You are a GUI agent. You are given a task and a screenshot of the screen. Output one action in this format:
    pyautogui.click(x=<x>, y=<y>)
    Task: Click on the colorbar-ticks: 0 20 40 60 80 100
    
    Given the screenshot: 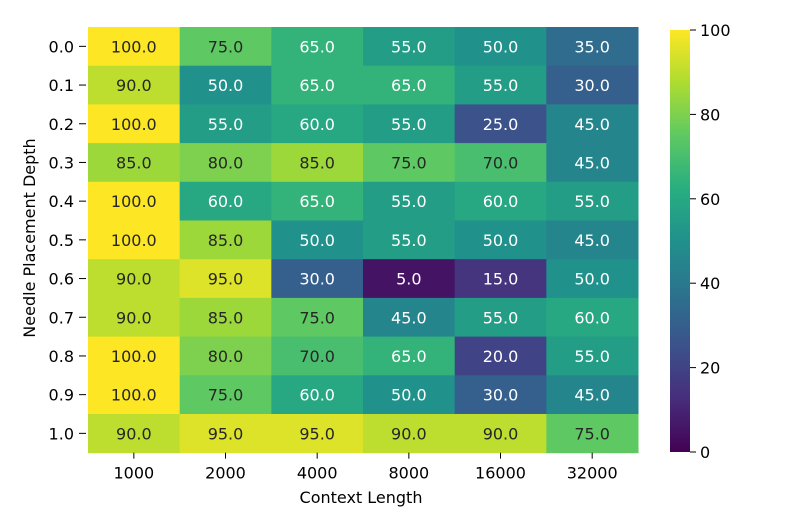 What is the action you would take?
    pyautogui.click(x=710, y=241)
    